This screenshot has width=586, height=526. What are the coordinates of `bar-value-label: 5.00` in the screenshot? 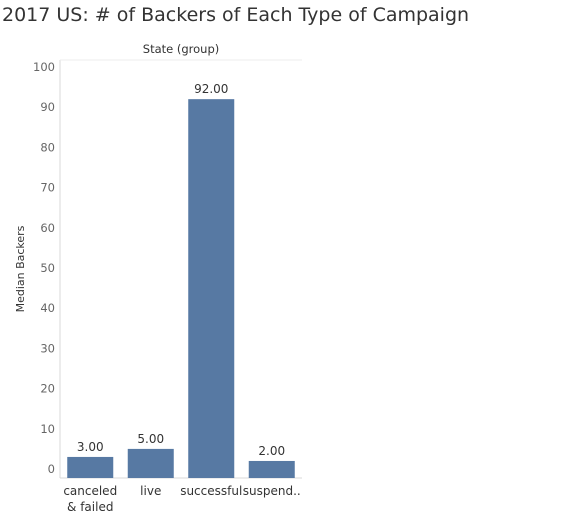 It's located at (150, 439).